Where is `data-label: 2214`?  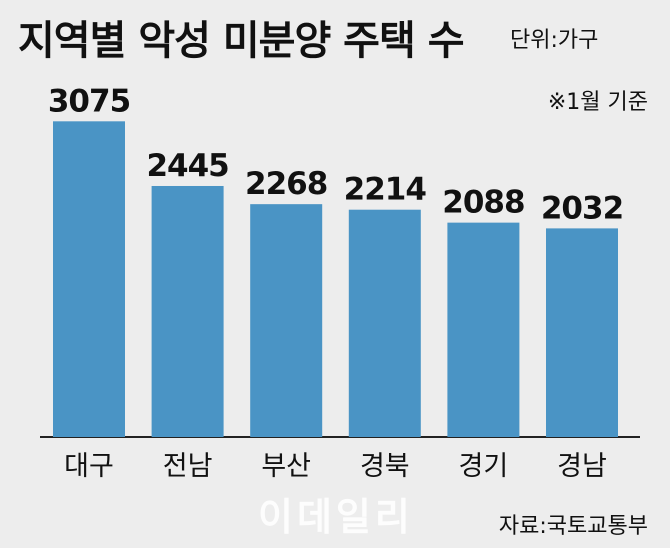
data-label: 2214 is located at coordinates (385, 190).